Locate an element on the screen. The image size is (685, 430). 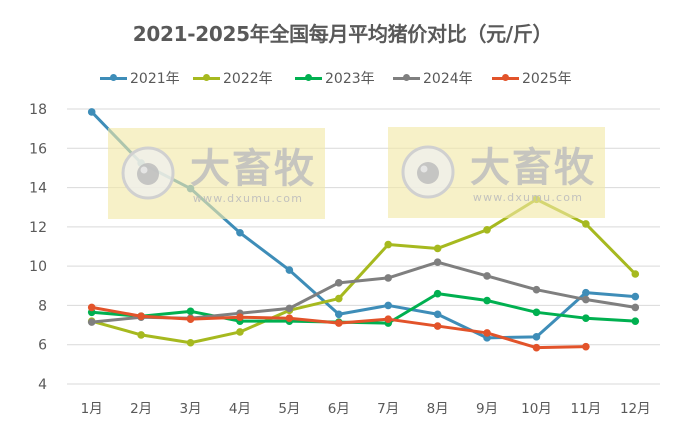
x-tick-label: 5月 is located at coordinates (289, 409).